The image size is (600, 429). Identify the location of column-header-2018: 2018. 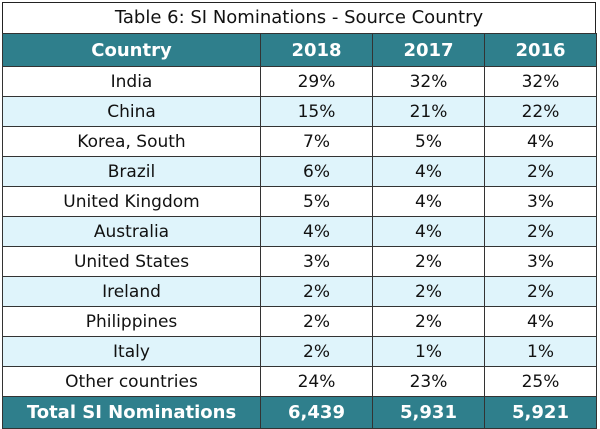
(316, 50).